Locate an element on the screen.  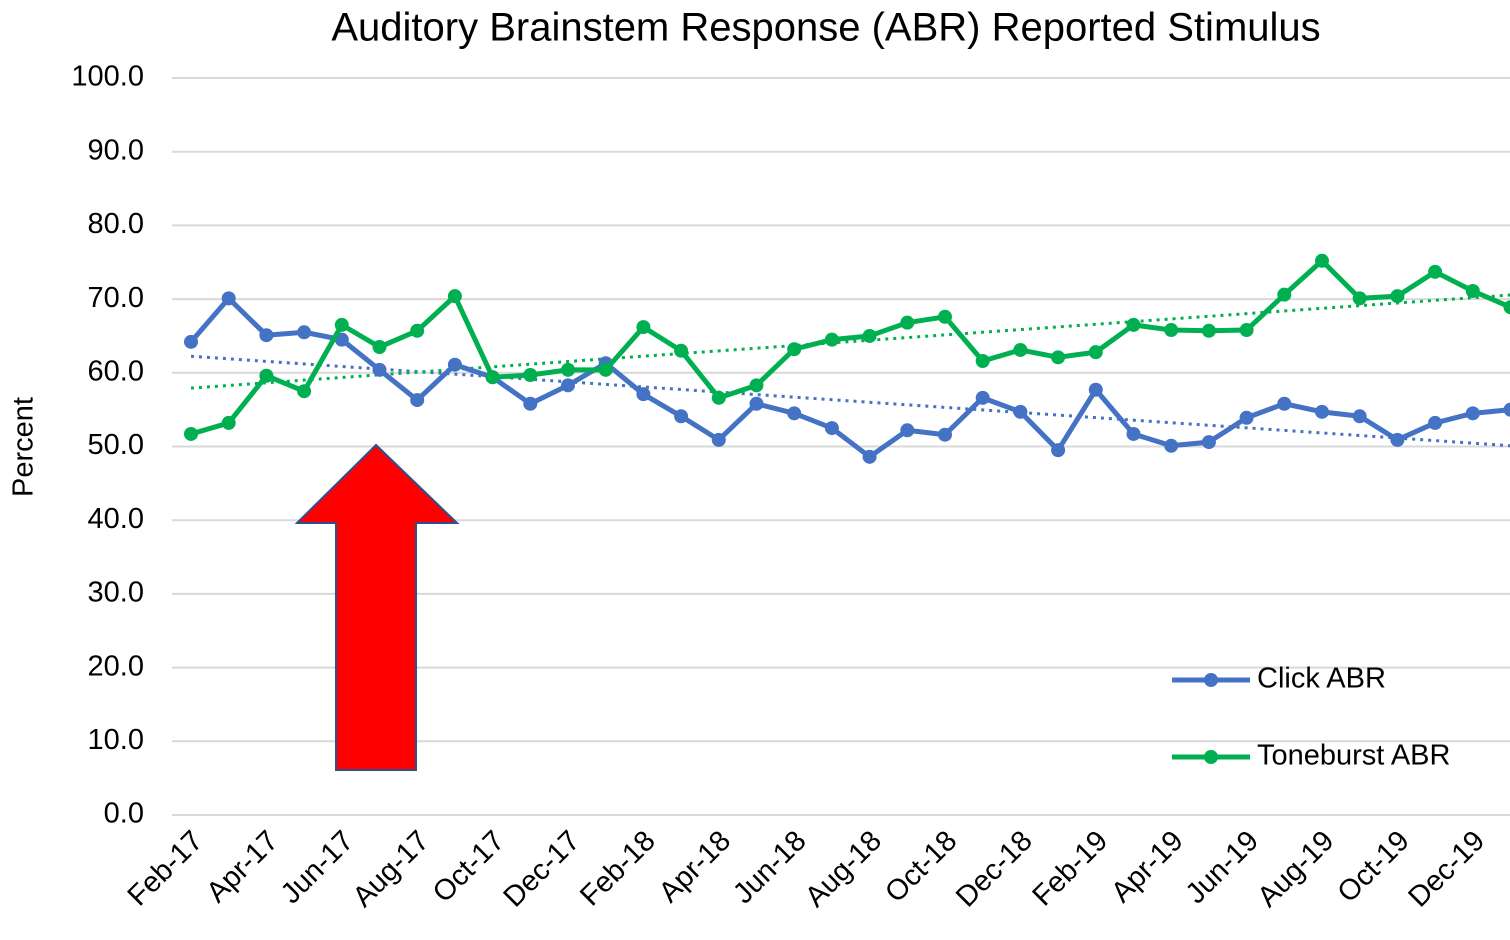
x-tick-label: Dec-19 is located at coordinates (1446, 869).